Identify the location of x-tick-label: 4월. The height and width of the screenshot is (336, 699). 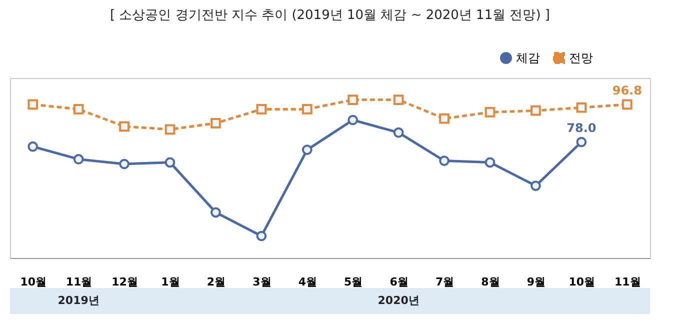
(307, 282).